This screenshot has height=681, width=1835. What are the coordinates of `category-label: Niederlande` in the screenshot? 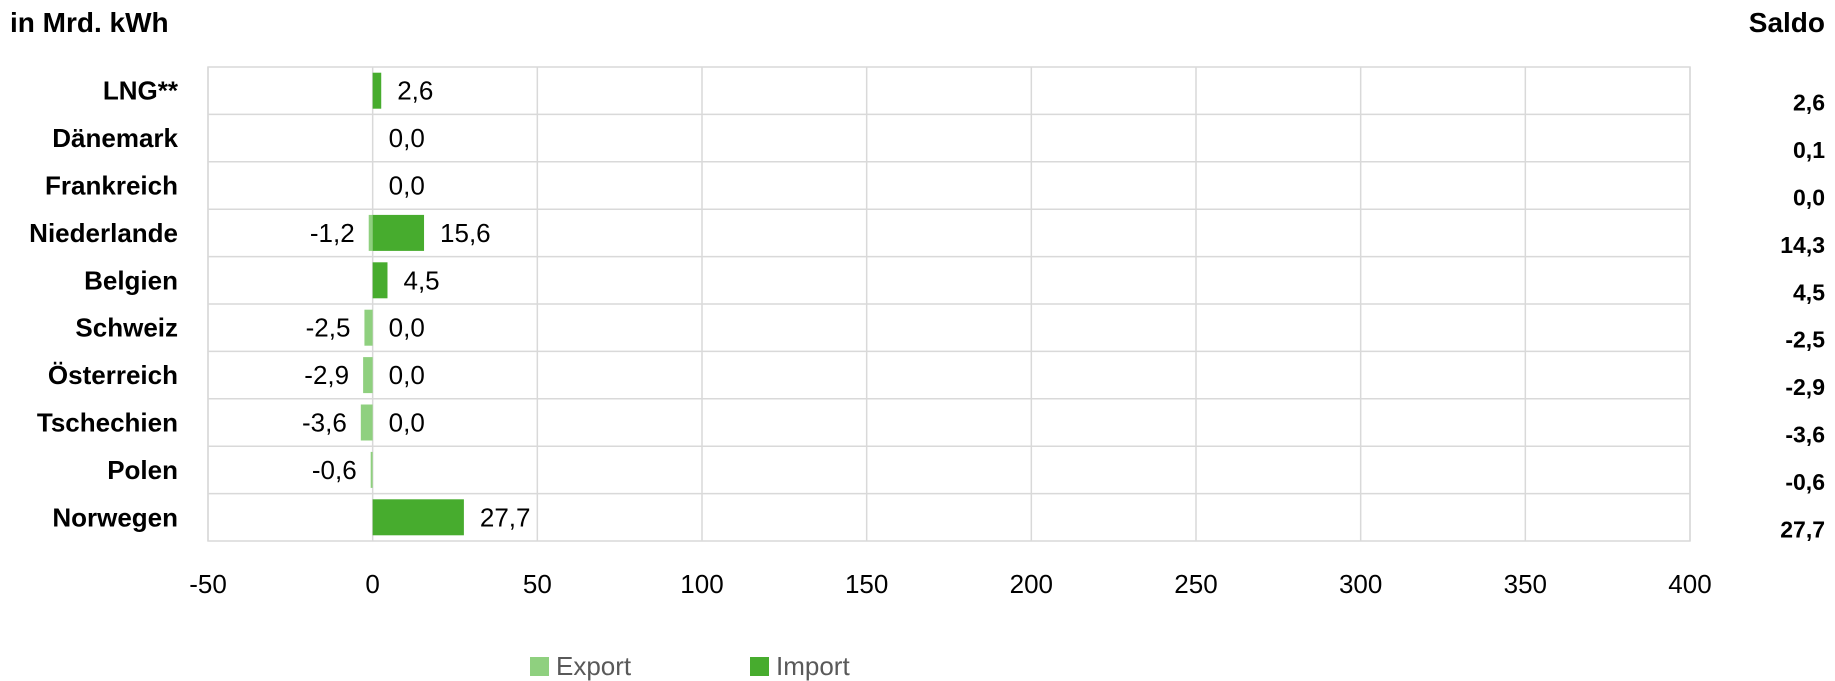 It's located at (103, 233).